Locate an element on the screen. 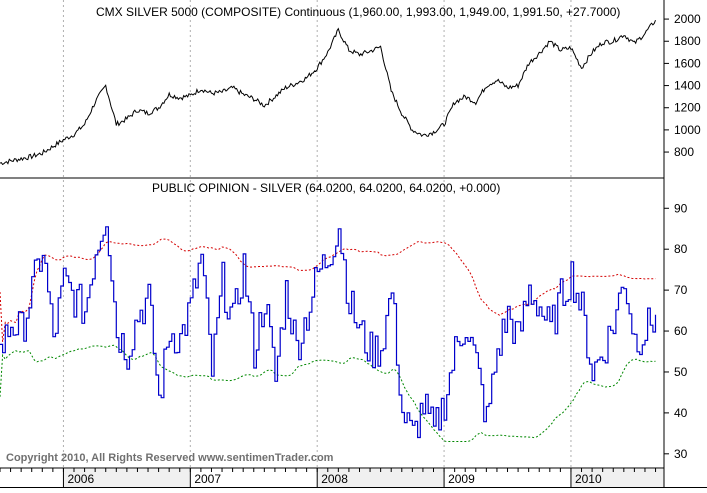 The width and height of the screenshot is (707, 493). opinion-y-tick-label: 50 is located at coordinates (681, 372).